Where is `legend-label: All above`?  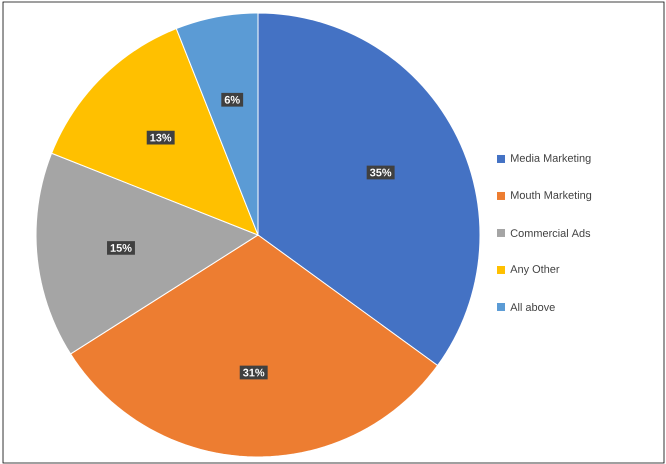
legend-label: All above is located at coordinates (532, 307).